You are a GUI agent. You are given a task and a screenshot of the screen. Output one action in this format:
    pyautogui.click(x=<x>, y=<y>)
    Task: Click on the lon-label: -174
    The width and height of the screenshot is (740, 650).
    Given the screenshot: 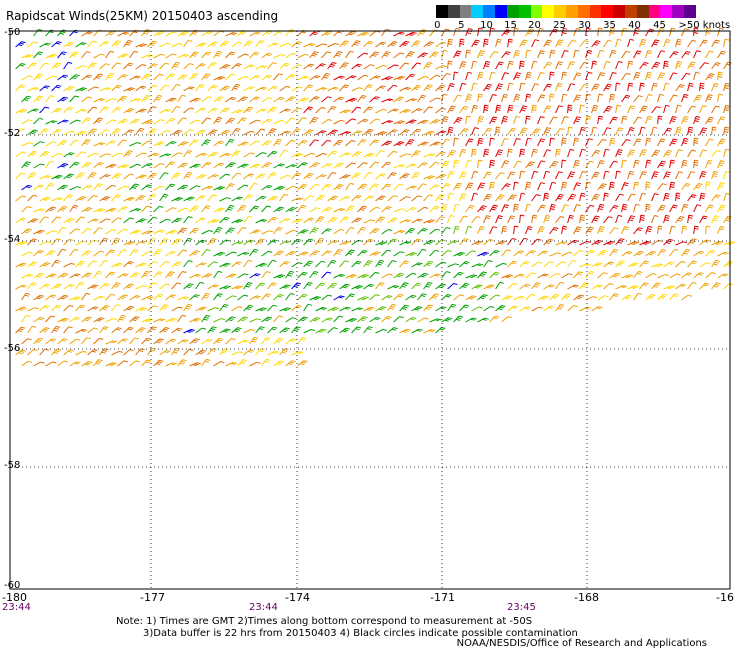 What is the action you would take?
    pyautogui.click(x=297, y=597)
    